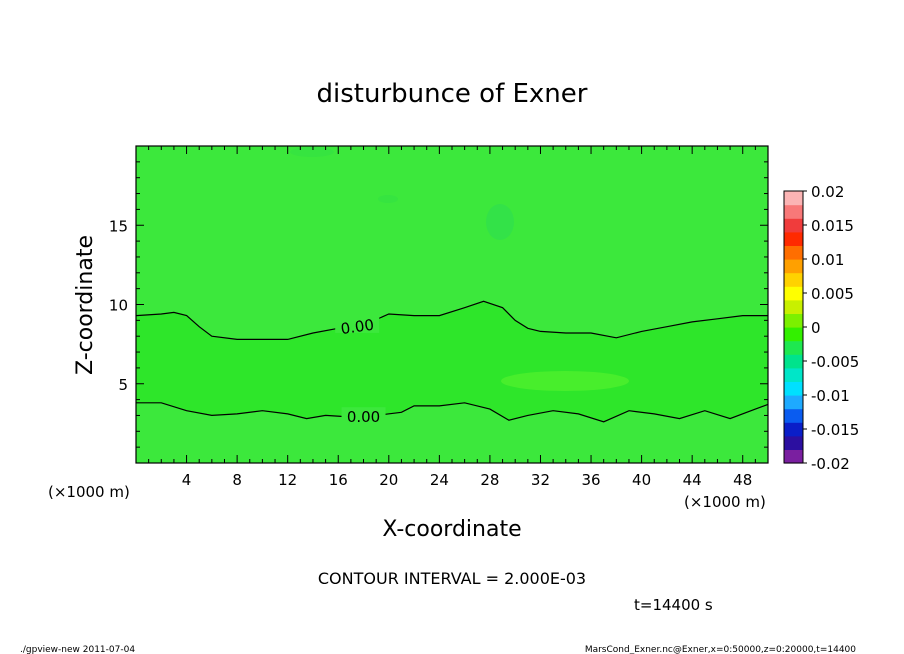 The height and width of the screenshot is (654, 904). What do you see at coordinates (85, 305) in the screenshot?
I see `y-axis-label: Z-coordinate` at bounding box center [85, 305].